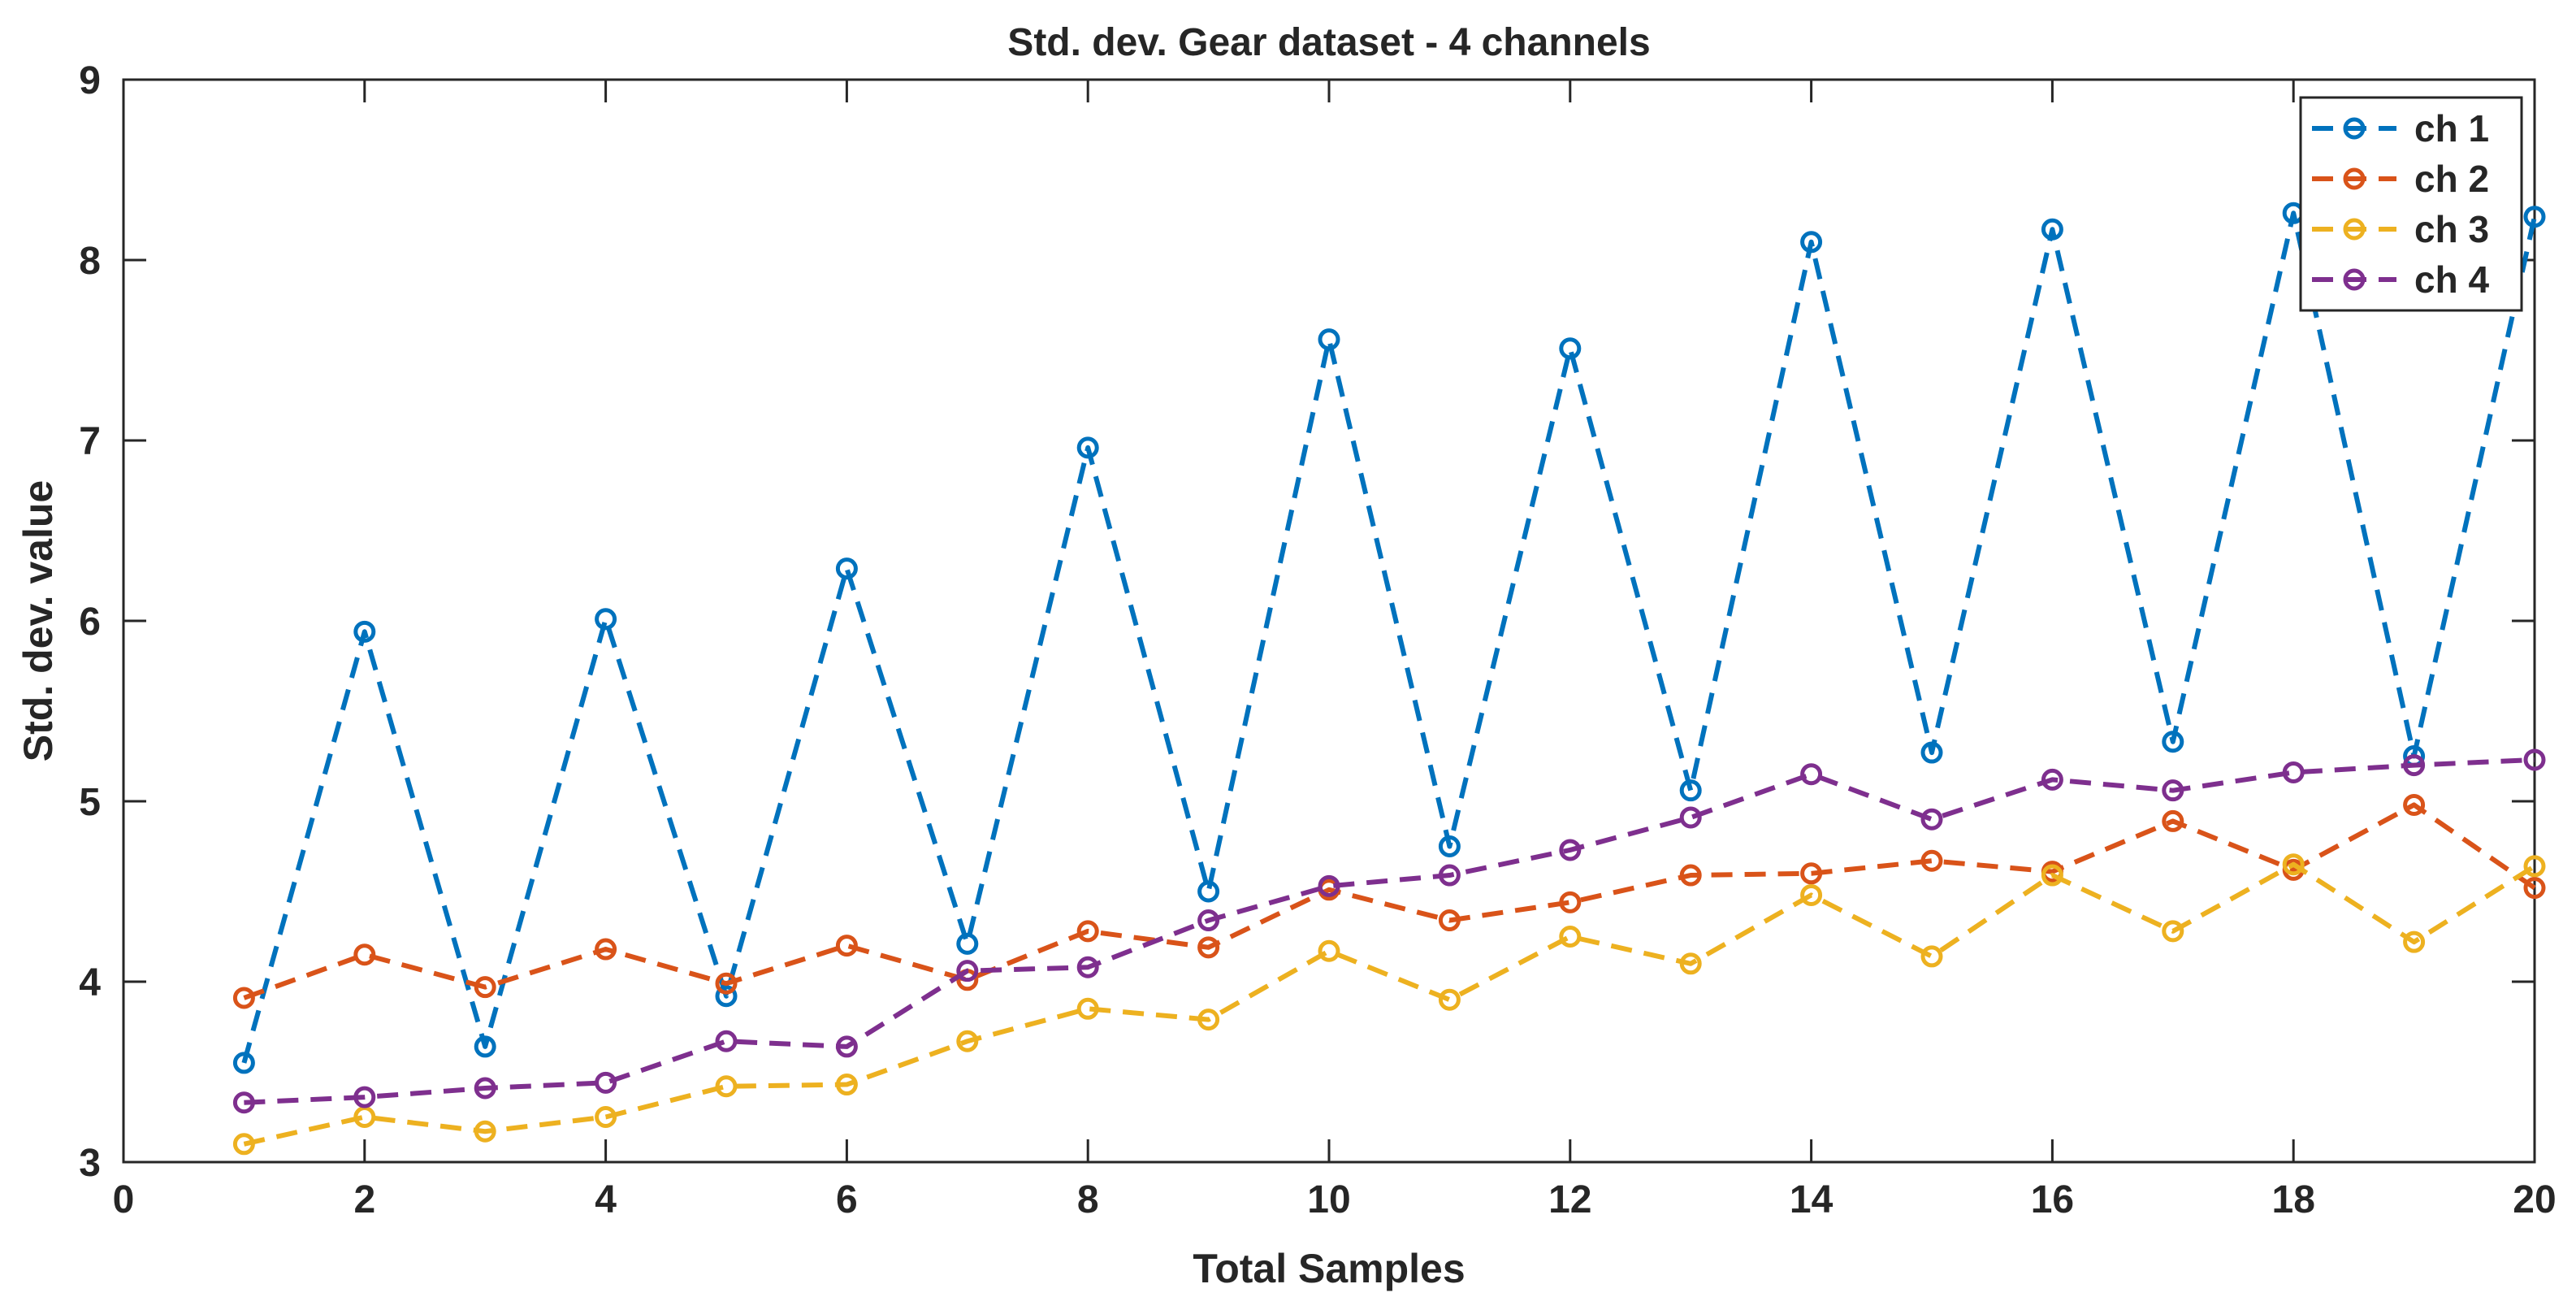 This screenshot has height=1310, width=2576. I want to click on y-tick-label: 9, so click(90, 80).